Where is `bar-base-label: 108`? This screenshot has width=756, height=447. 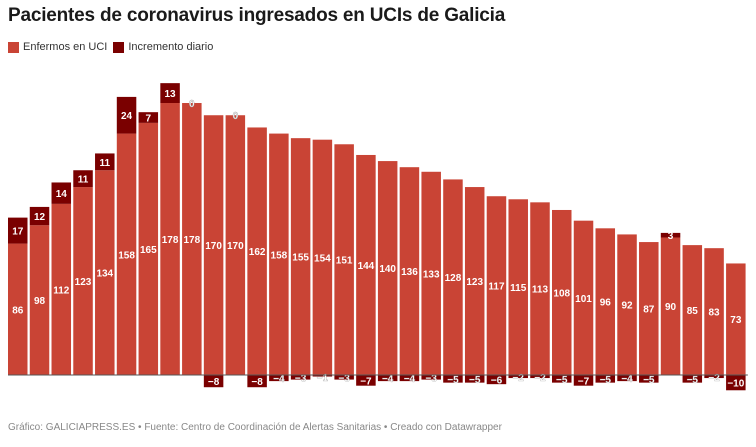 bar-base-label: 108 is located at coordinates (561, 293).